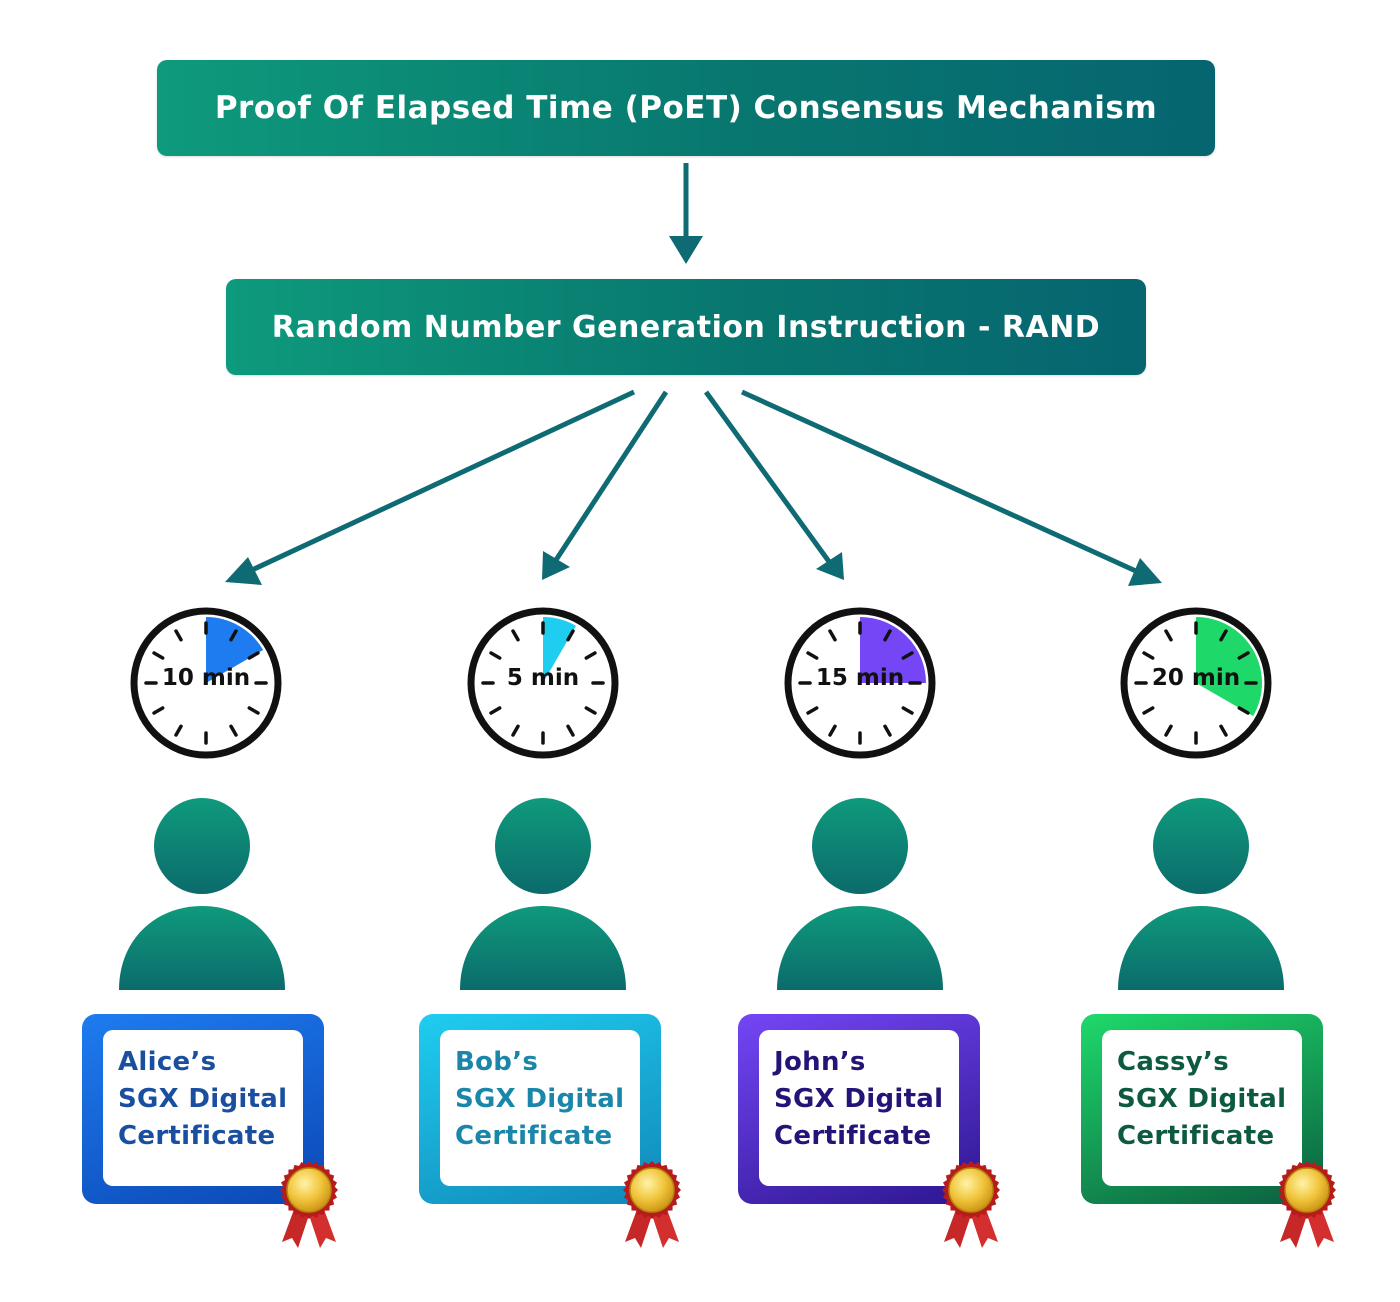 The image size is (1400, 1302). What do you see at coordinates (605, 485) in the screenshot?
I see `arrow-rand-to-bob` at bounding box center [605, 485].